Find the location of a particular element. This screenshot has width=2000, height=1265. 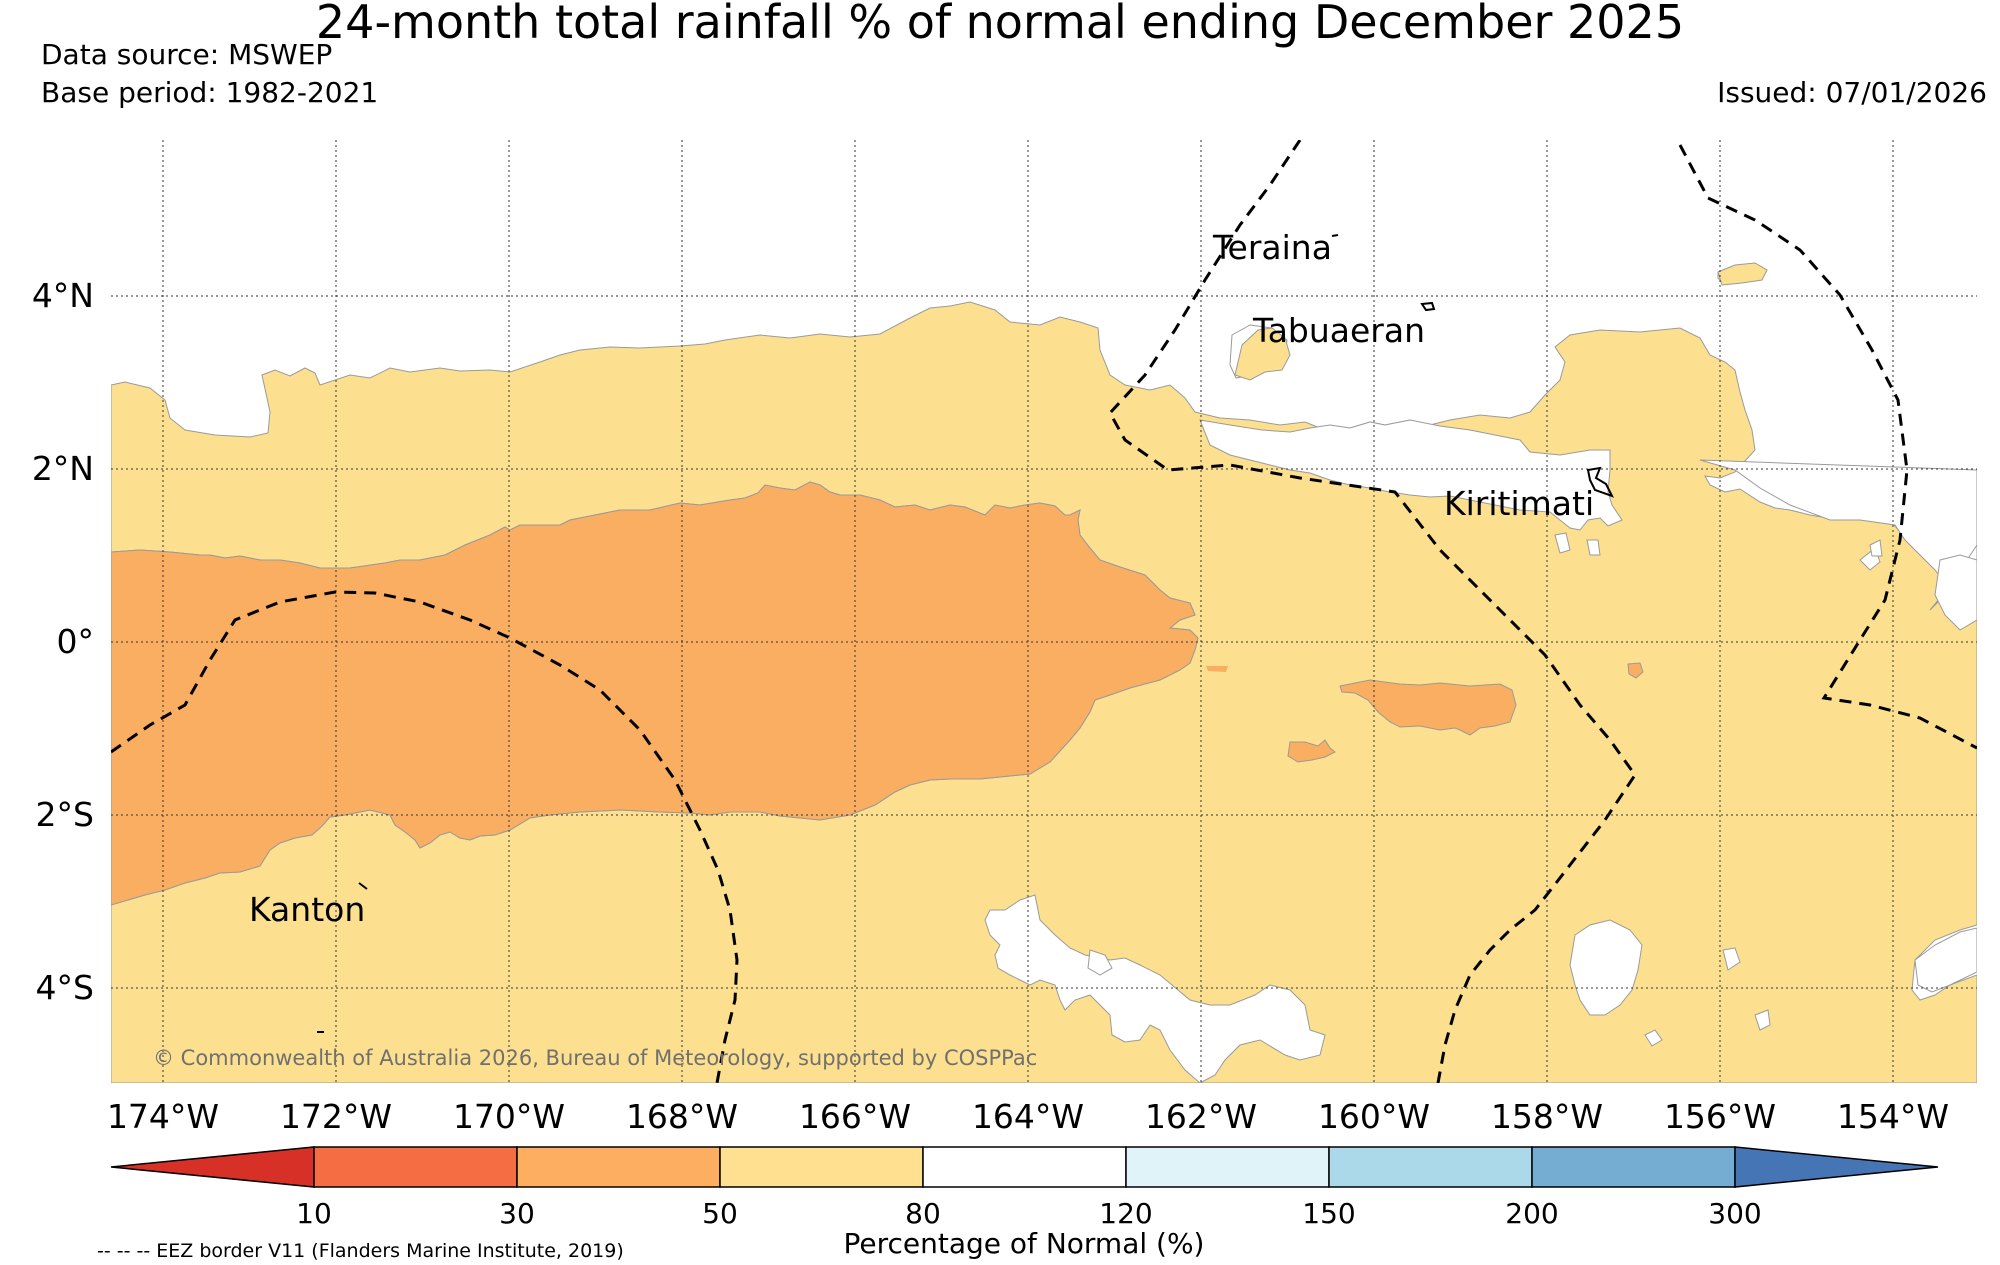

colorbar-label: Percentage of Normal (%) is located at coordinates (1024, 1243).